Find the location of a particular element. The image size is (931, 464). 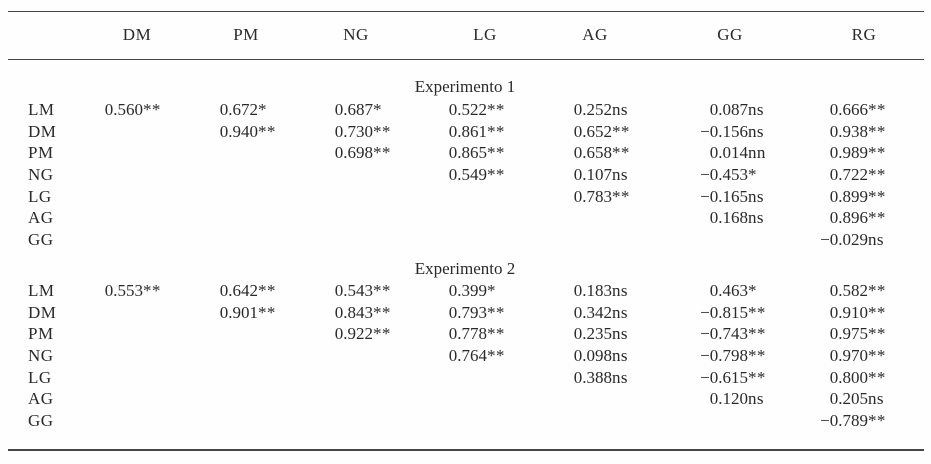

correlation-cell: 0.549** is located at coordinates (473, 175).